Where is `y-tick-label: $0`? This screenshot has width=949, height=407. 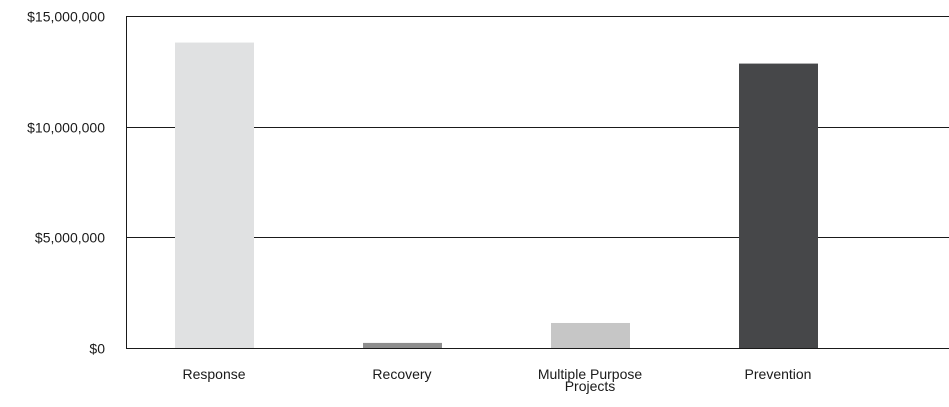
y-tick-label: $0 is located at coordinates (97, 349).